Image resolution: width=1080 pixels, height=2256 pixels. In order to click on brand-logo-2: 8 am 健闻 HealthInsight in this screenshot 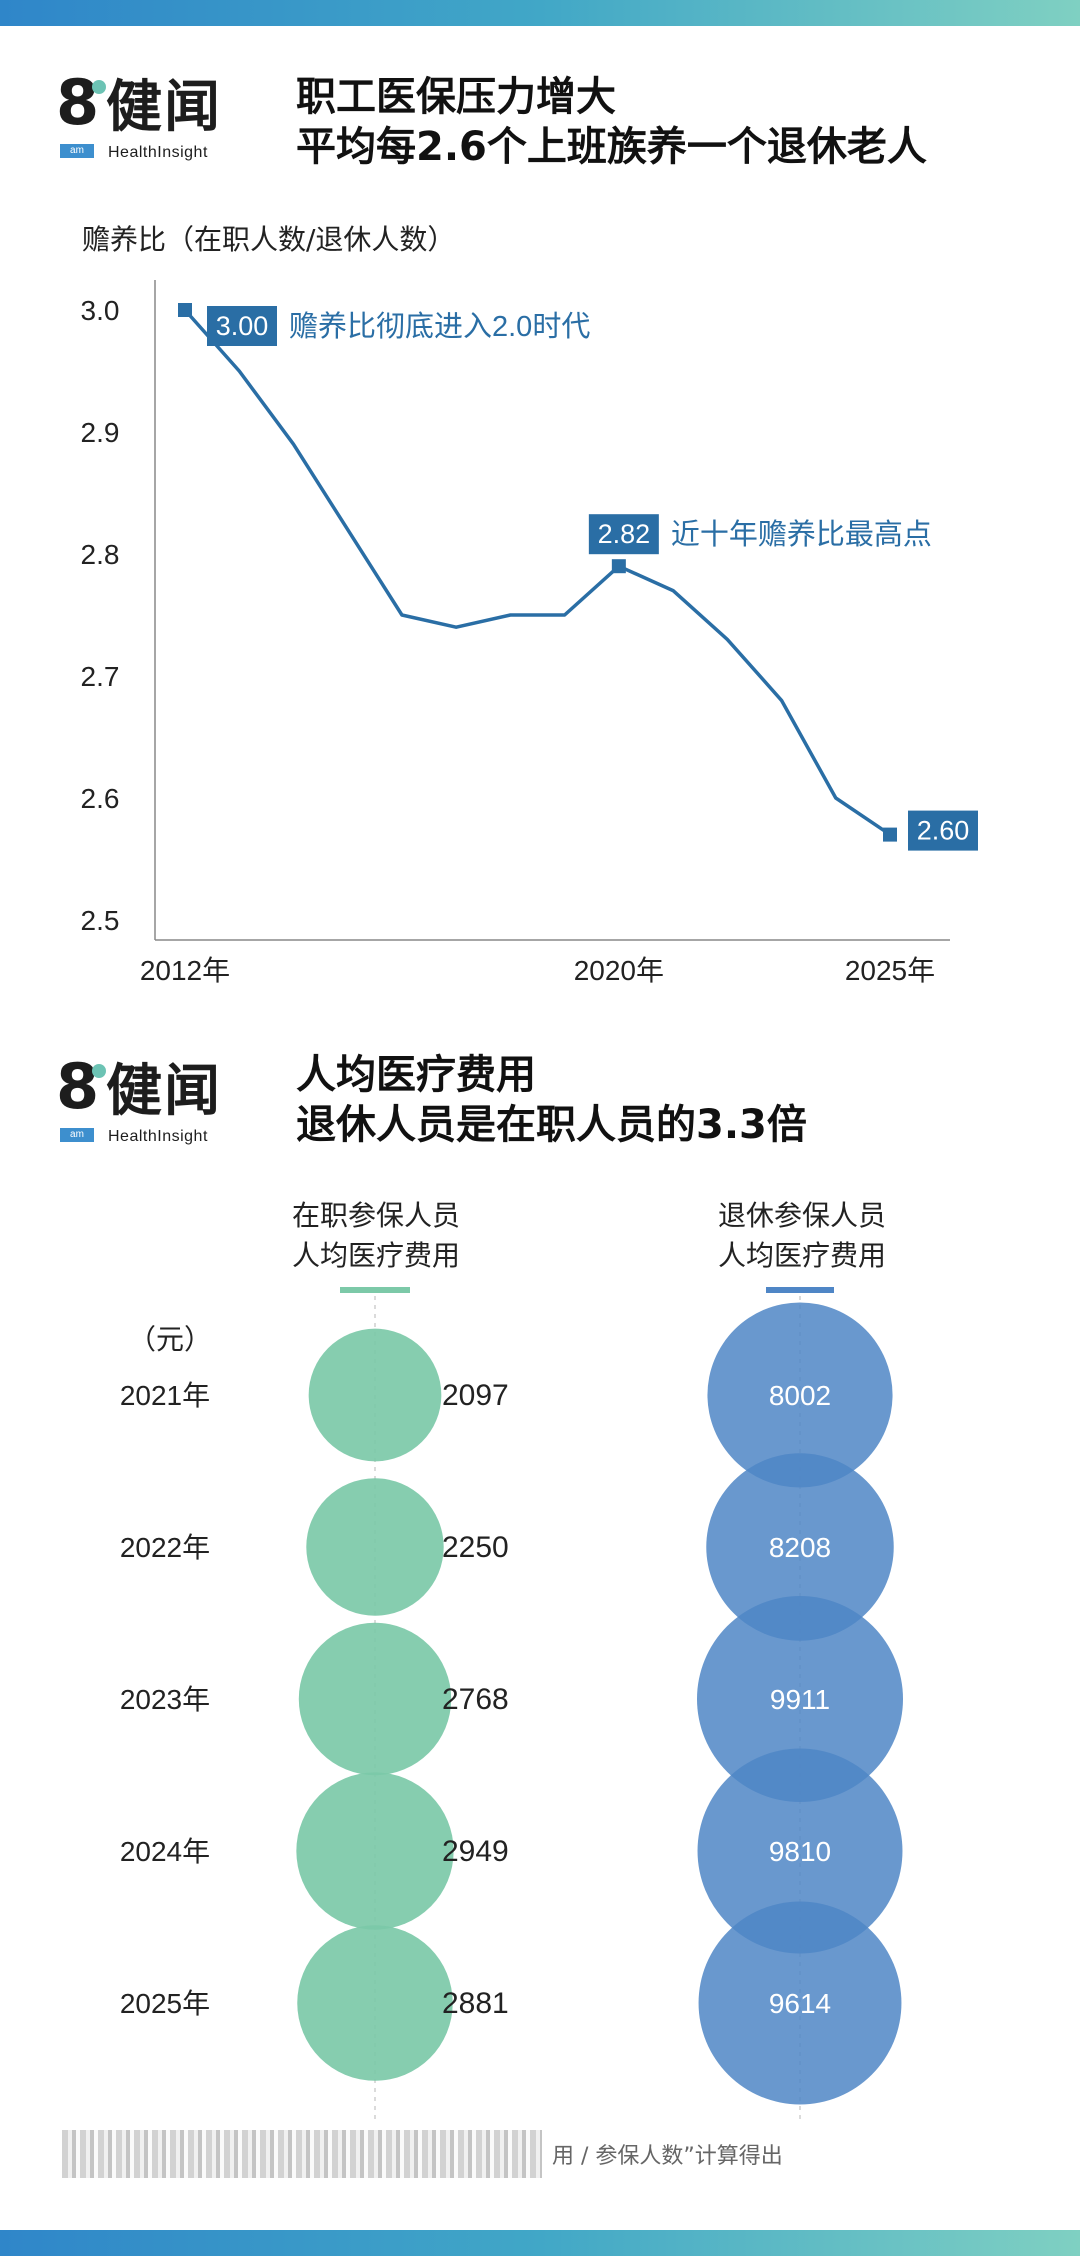, I will do `click(146, 1103)`.